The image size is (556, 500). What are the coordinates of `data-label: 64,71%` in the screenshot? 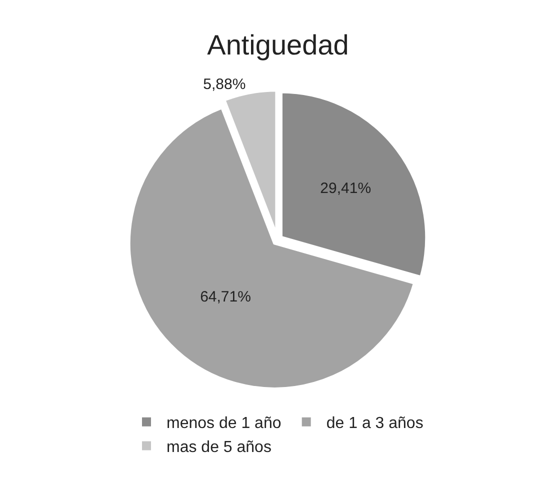 It's located at (225, 297).